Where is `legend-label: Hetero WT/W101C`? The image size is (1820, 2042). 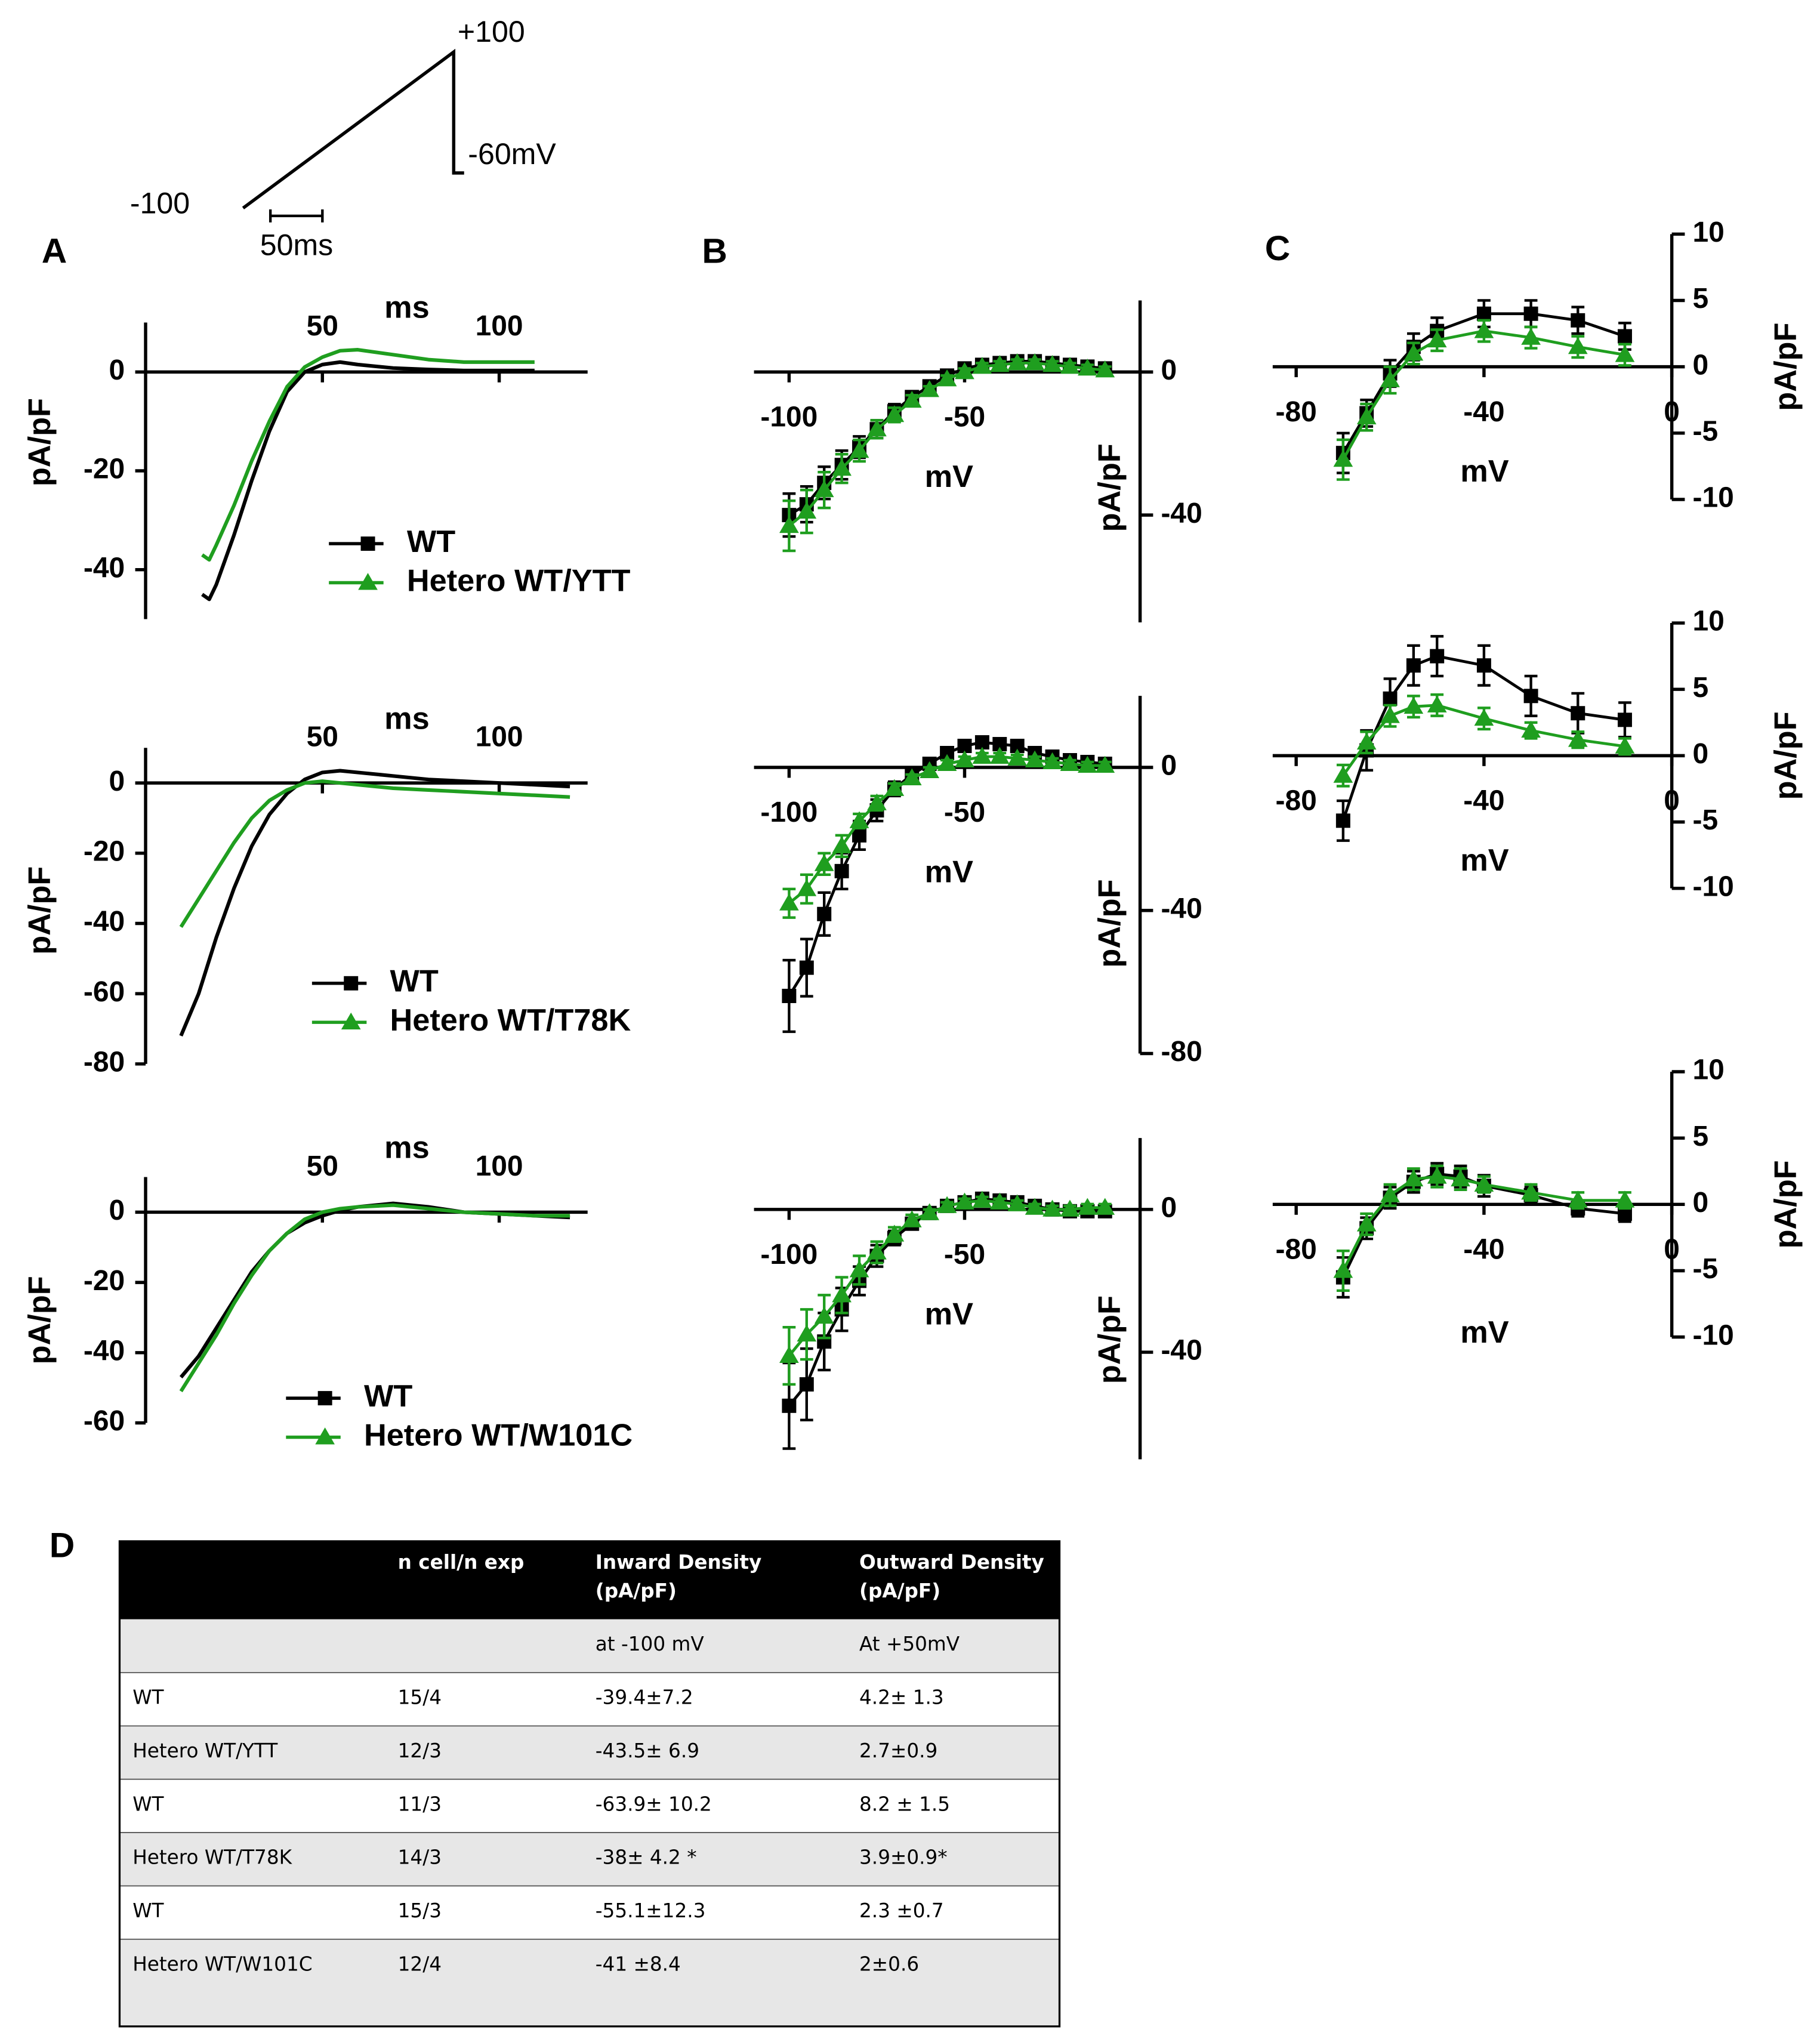
legend-label: Hetero WT/W101C is located at coordinates (498, 1435).